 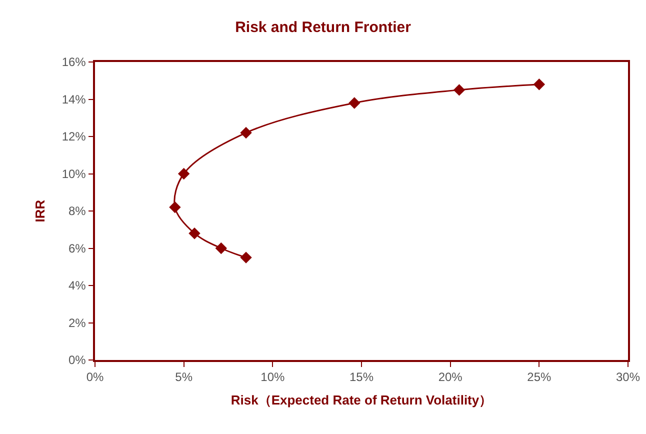 What do you see at coordinates (361, 400) in the screenshot?
I see `x-axis-title: Risk（Expected Rate of Return Volatility）` at bounding box center [361, 400].